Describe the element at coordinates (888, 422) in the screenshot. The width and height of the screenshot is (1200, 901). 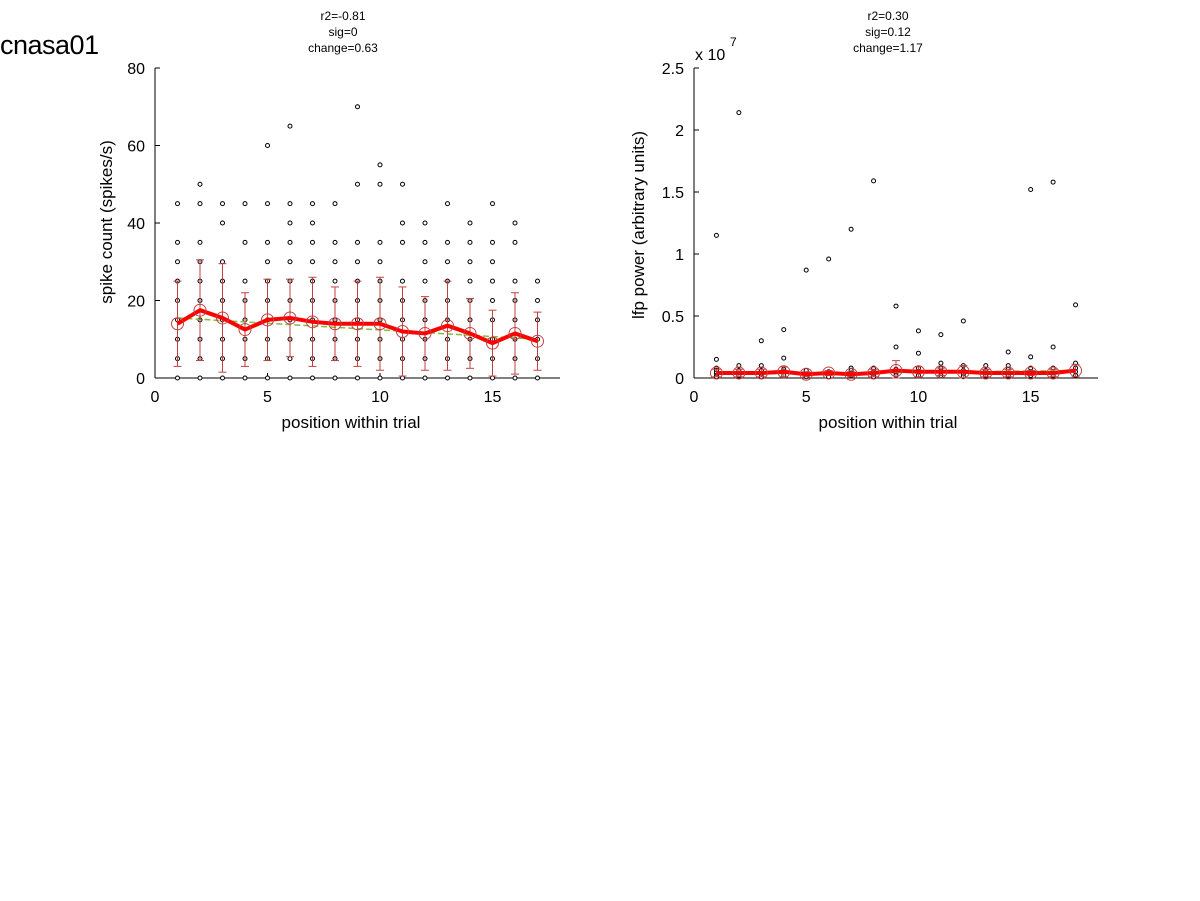
I see `x-axis-label: position within trial` at that location.